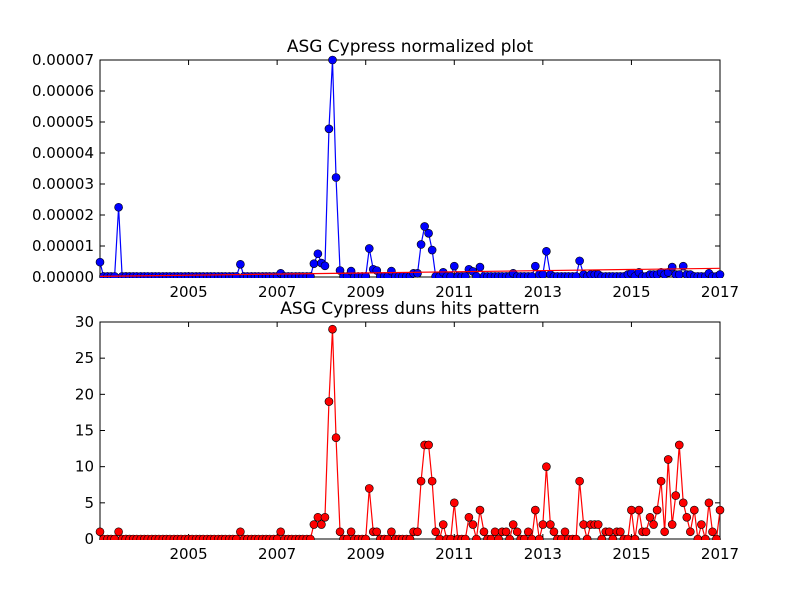 This screenshot has width=800, height=600. What do you see at coordinates (63, 60) in the screenshot?
I see `normalized-y-tick-label: 0.00007` at bounding box center [63, 60].